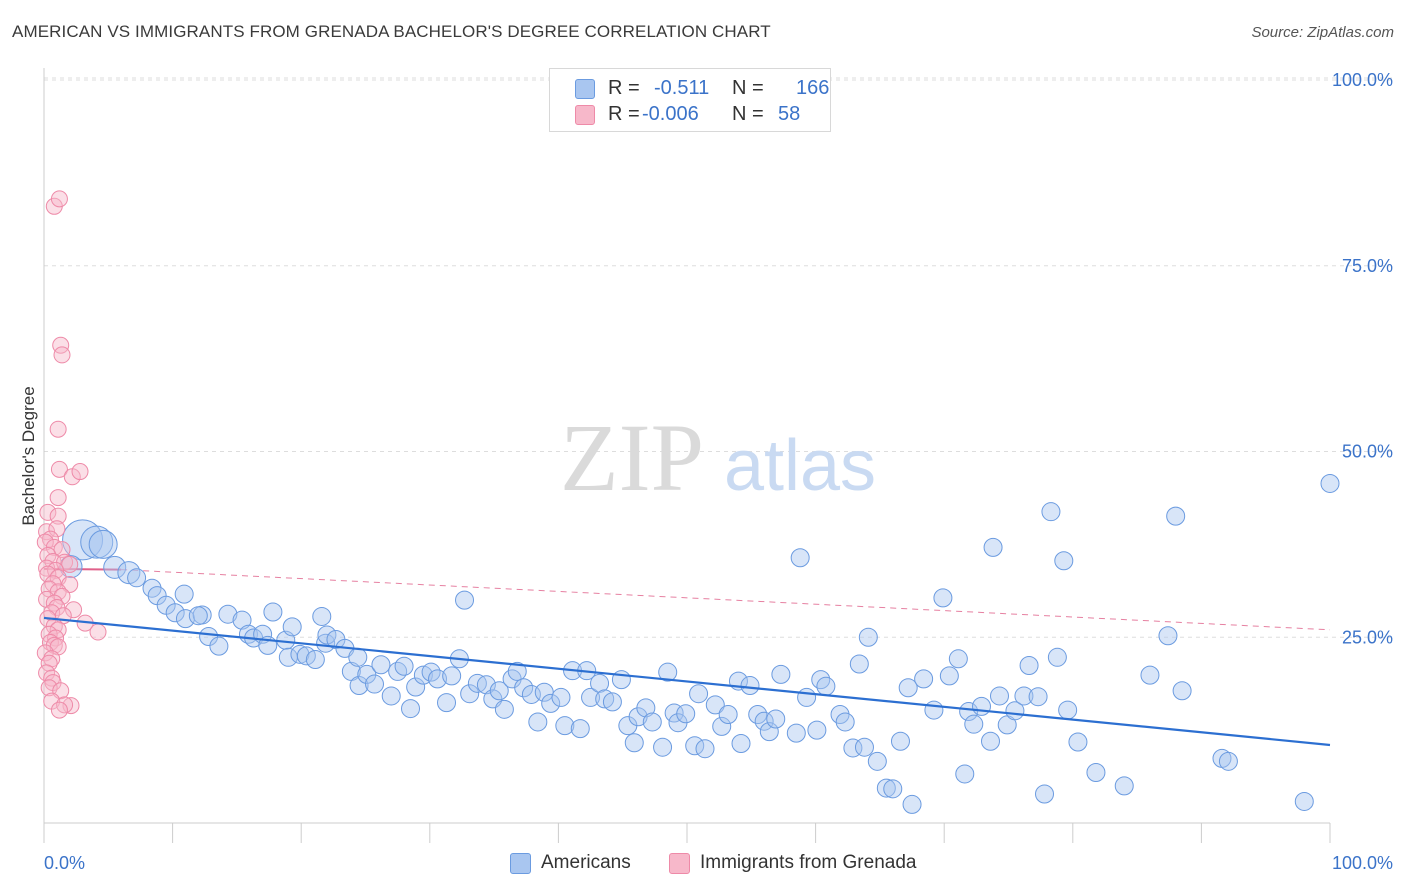  I want to click on legend: R = -0.511 N = 166 R = -0.006 N = 58, so click(690, 100).